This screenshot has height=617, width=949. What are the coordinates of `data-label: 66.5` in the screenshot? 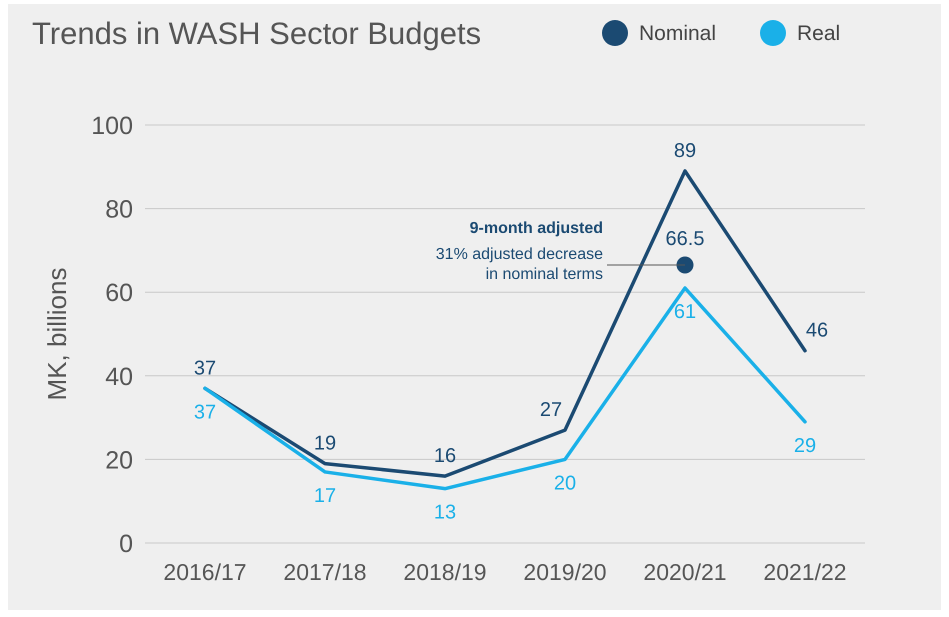 It's located at (685, 239).